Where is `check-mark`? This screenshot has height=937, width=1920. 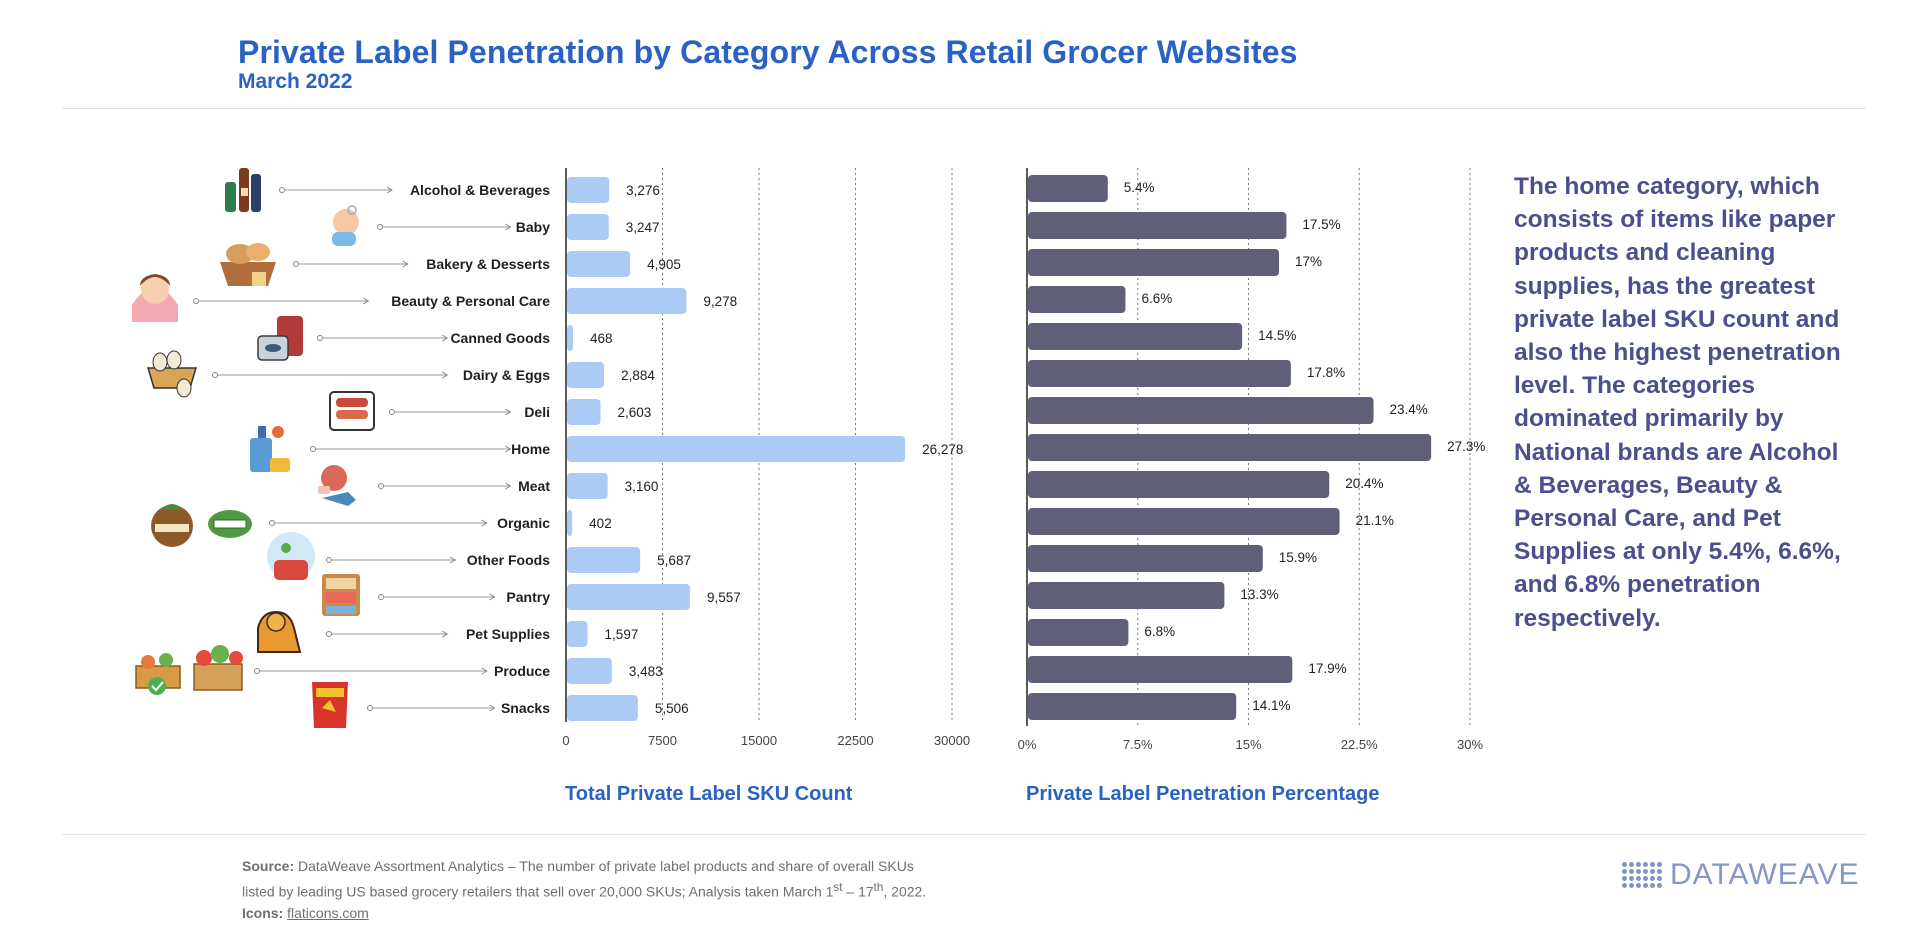 check-mark is located at coordinates (157, 686).